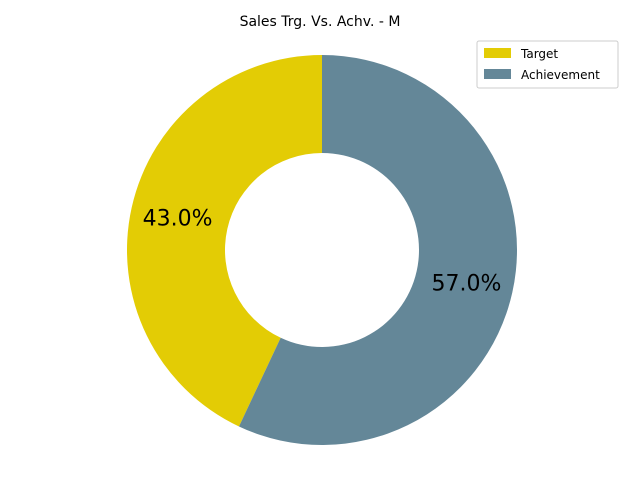 Image resolution: width=640 pixels, height=480 pixels. Describe the element at coordinates (178, 219) in the screenshot. I see `slice-label-target: 43.0%` at that location.